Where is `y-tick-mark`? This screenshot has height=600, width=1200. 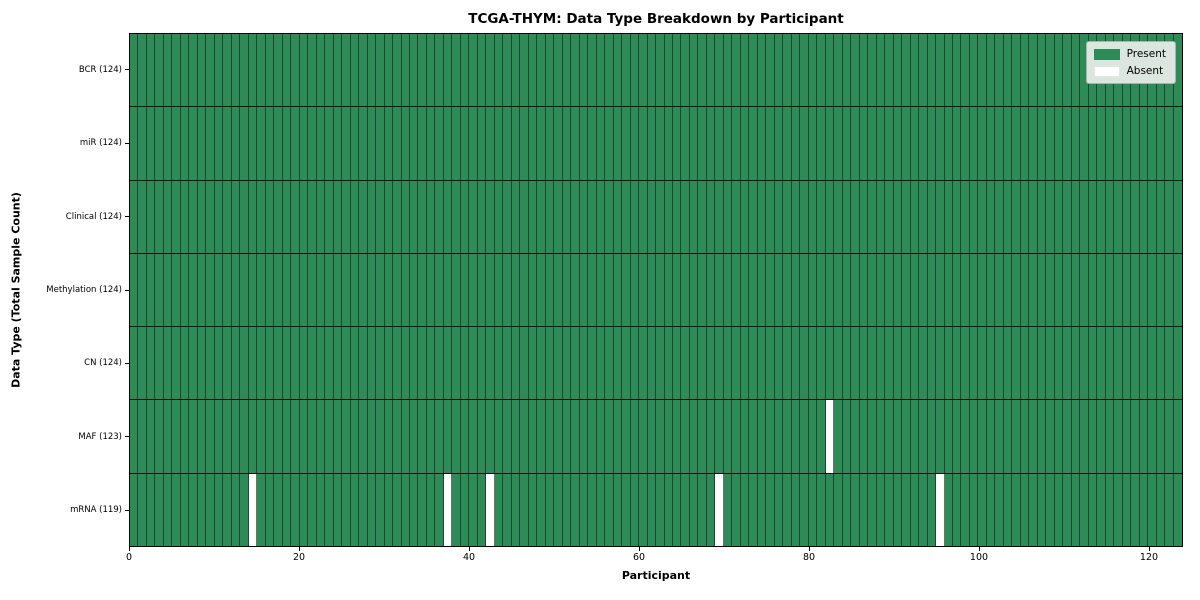 y-tick-mark is located at coordinates (127, 217).